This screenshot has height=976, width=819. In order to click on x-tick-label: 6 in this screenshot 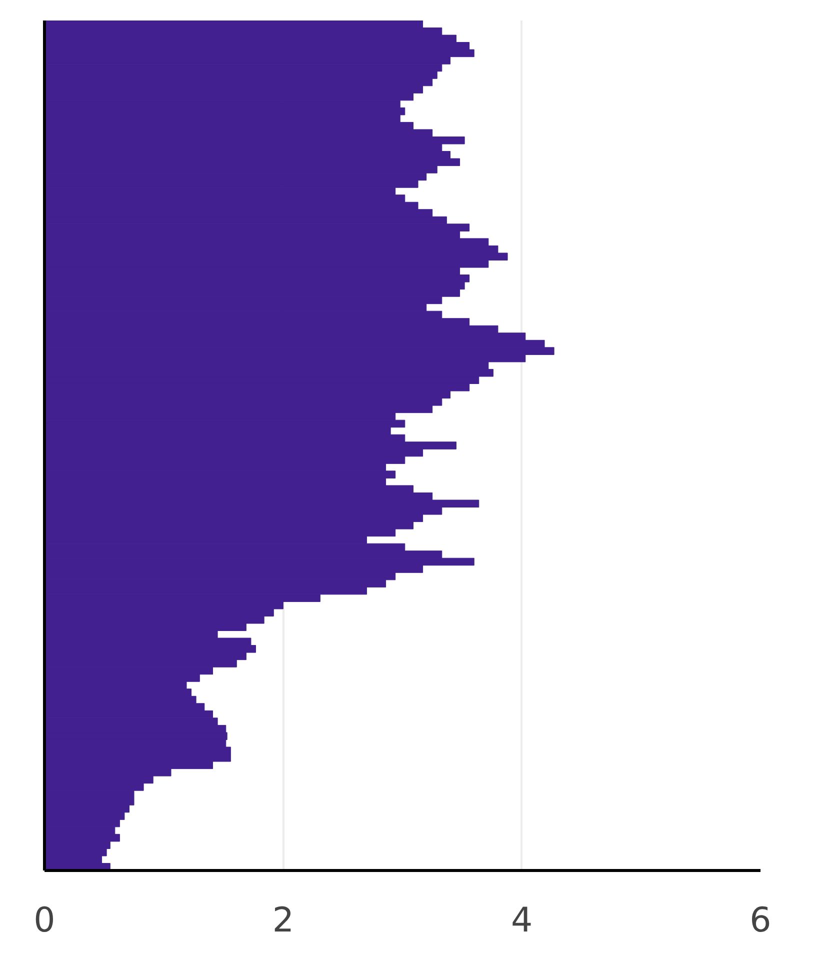, I will do `click(761, 920)`.